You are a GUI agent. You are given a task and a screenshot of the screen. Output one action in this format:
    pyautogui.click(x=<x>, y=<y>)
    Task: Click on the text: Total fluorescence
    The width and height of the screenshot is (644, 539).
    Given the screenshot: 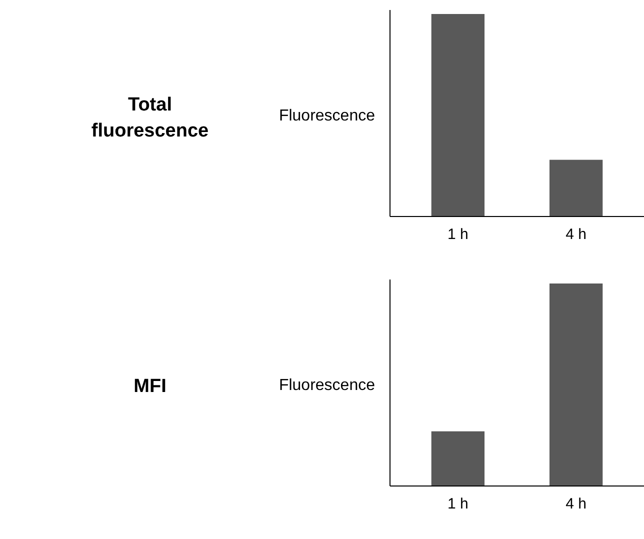 What is the action you would take?
    pyautogui.click(x=150, y=118)
    